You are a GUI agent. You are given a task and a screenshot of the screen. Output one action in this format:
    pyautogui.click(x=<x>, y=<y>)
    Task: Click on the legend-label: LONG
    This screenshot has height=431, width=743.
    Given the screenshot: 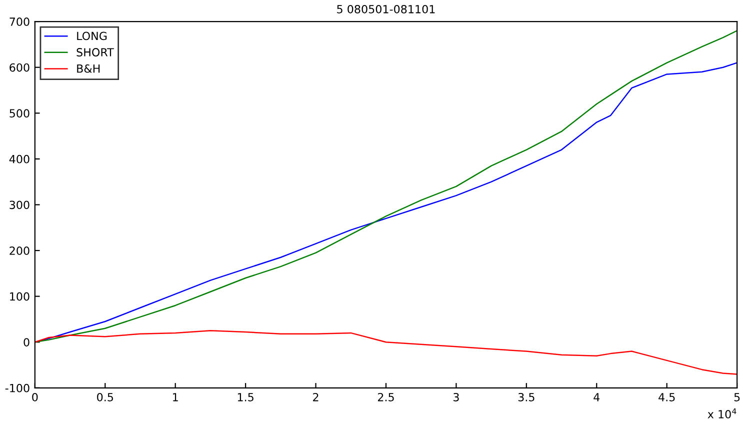 What is the action you would take?
    pyautogui.click(x=92, y=36)
    